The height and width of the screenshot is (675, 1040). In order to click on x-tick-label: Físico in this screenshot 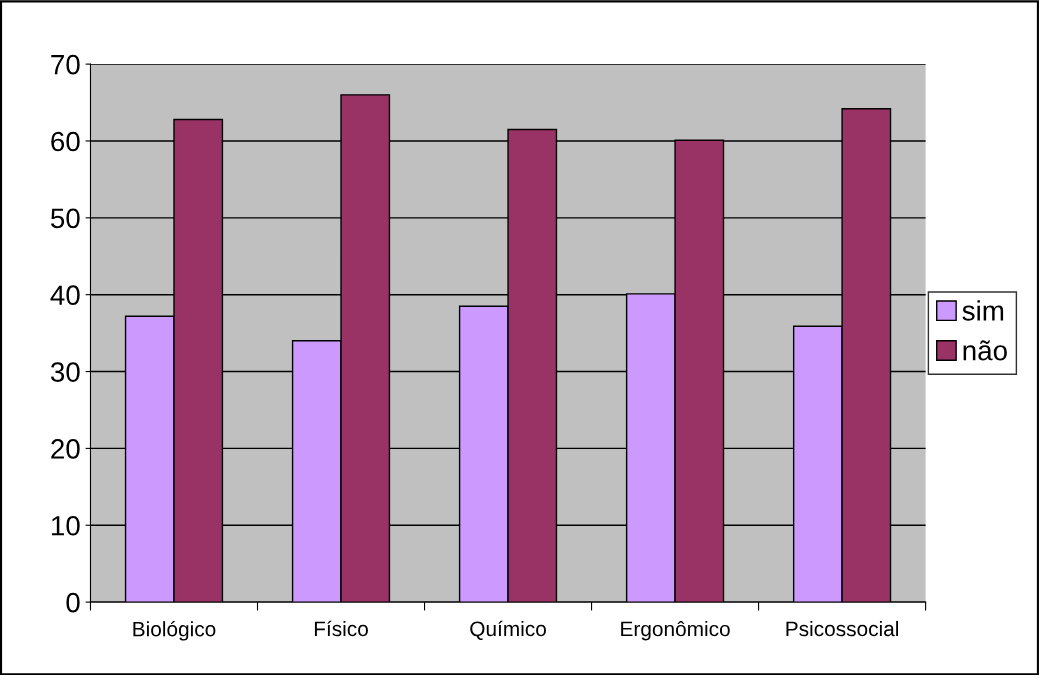, I will do `click(341, 628)`.